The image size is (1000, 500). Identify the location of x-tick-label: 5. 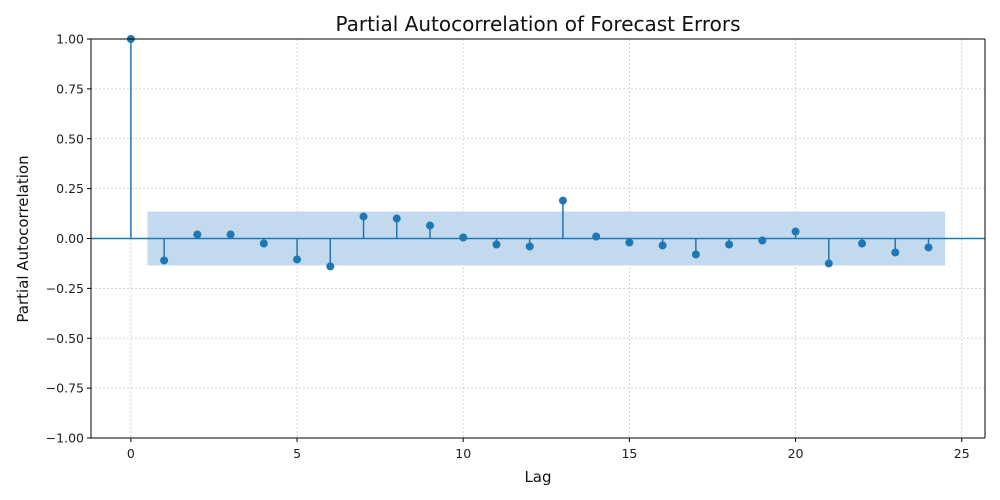
(297, 453).